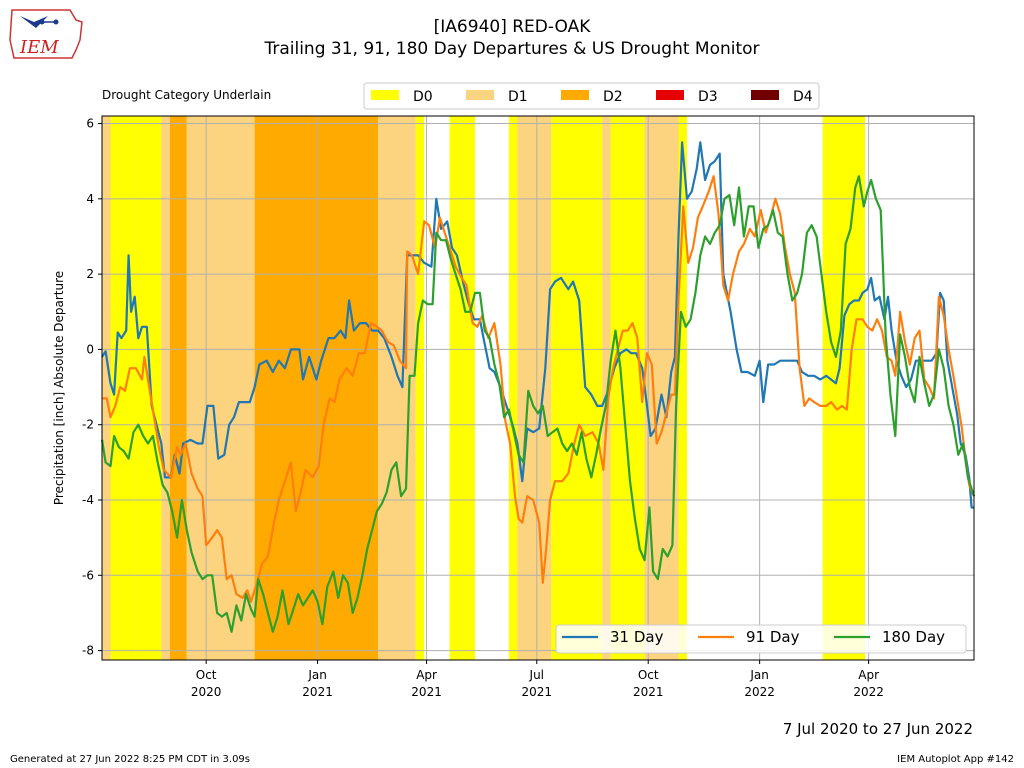  I want to click on series-legend-frame, so click(761, 639).